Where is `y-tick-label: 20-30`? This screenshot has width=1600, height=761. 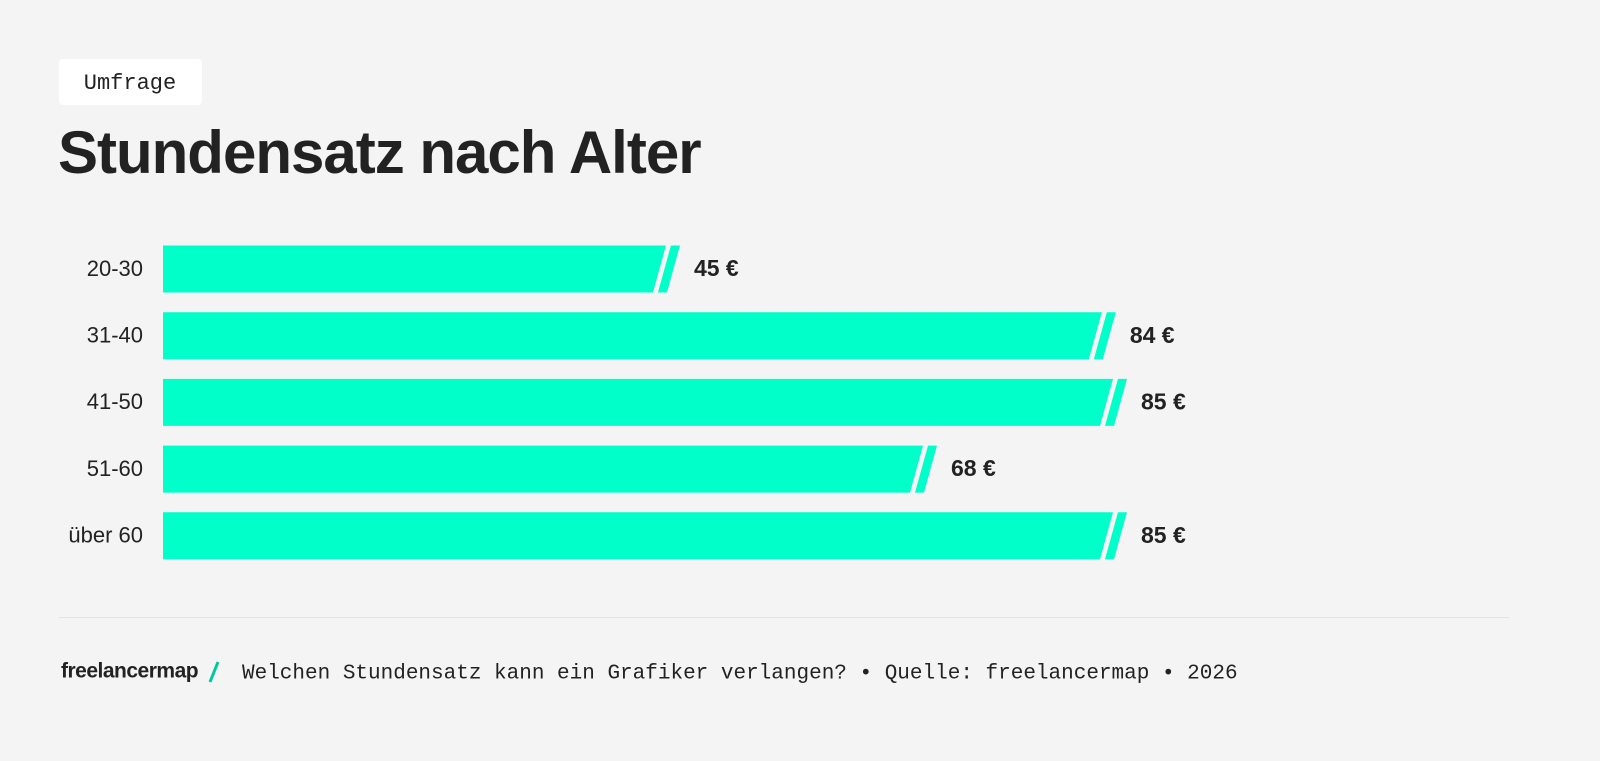
y-tick-label: 20-30 is located at coordinates (115, 268).